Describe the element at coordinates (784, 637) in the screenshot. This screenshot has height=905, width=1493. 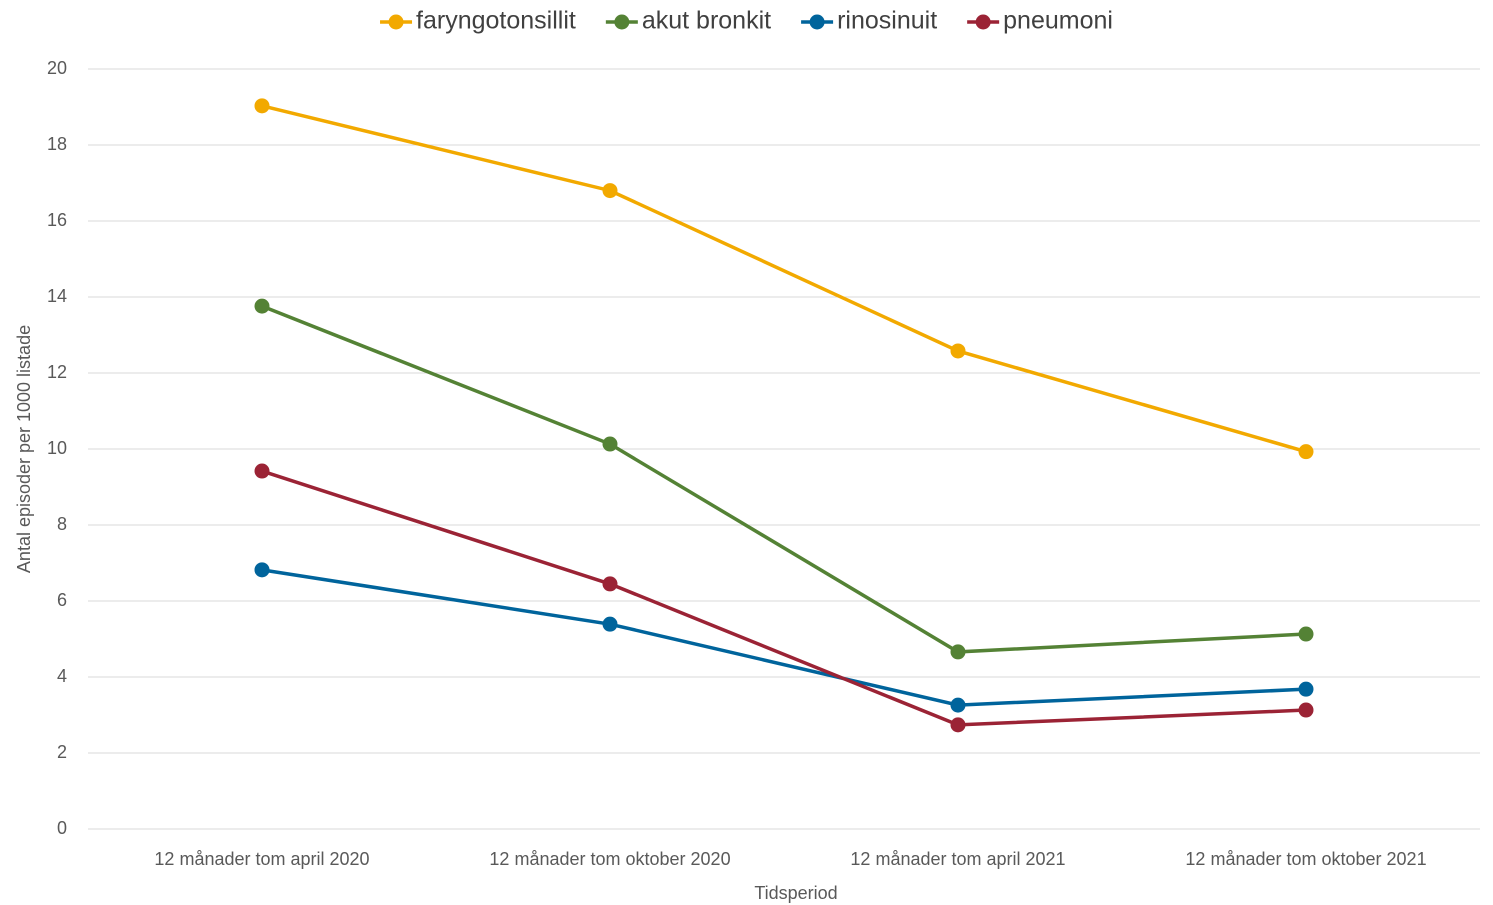
I see `series-line` at that location.